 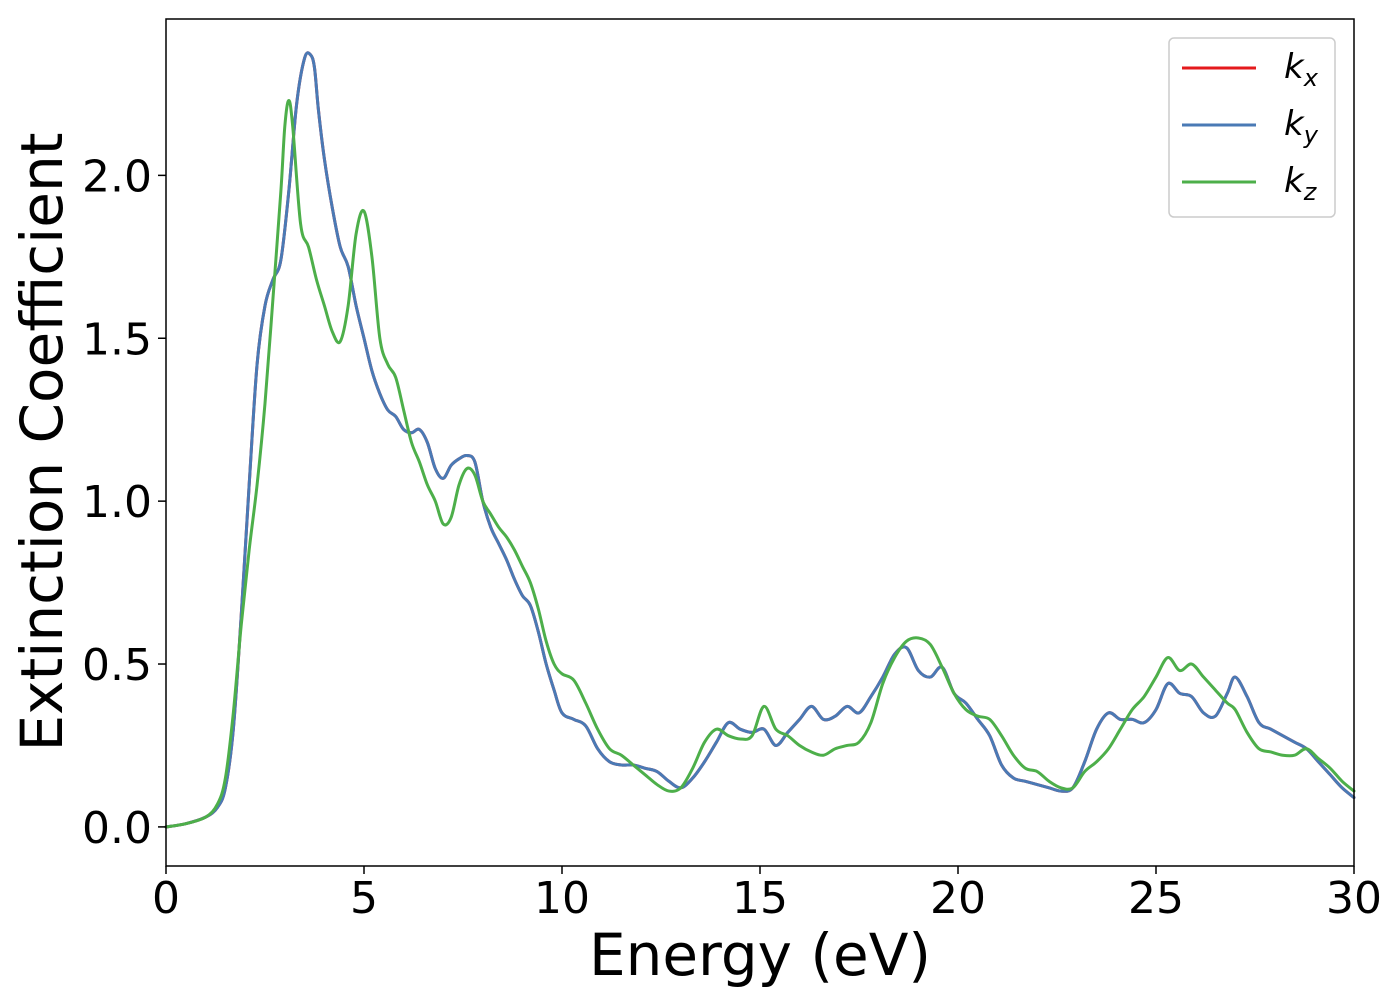 I want to click on y-axis-title: Extinction Coefficient, so click(x=42, y=442).